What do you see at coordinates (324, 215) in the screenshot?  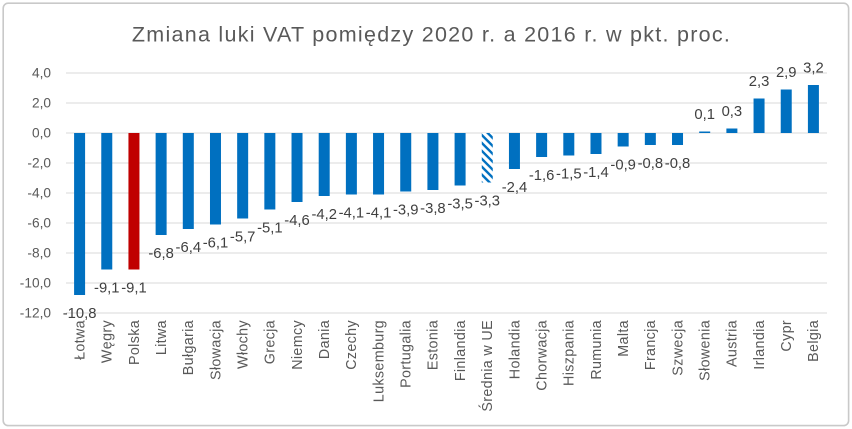 I see `svg-text: -4,2` at bounding box center [324, 215].